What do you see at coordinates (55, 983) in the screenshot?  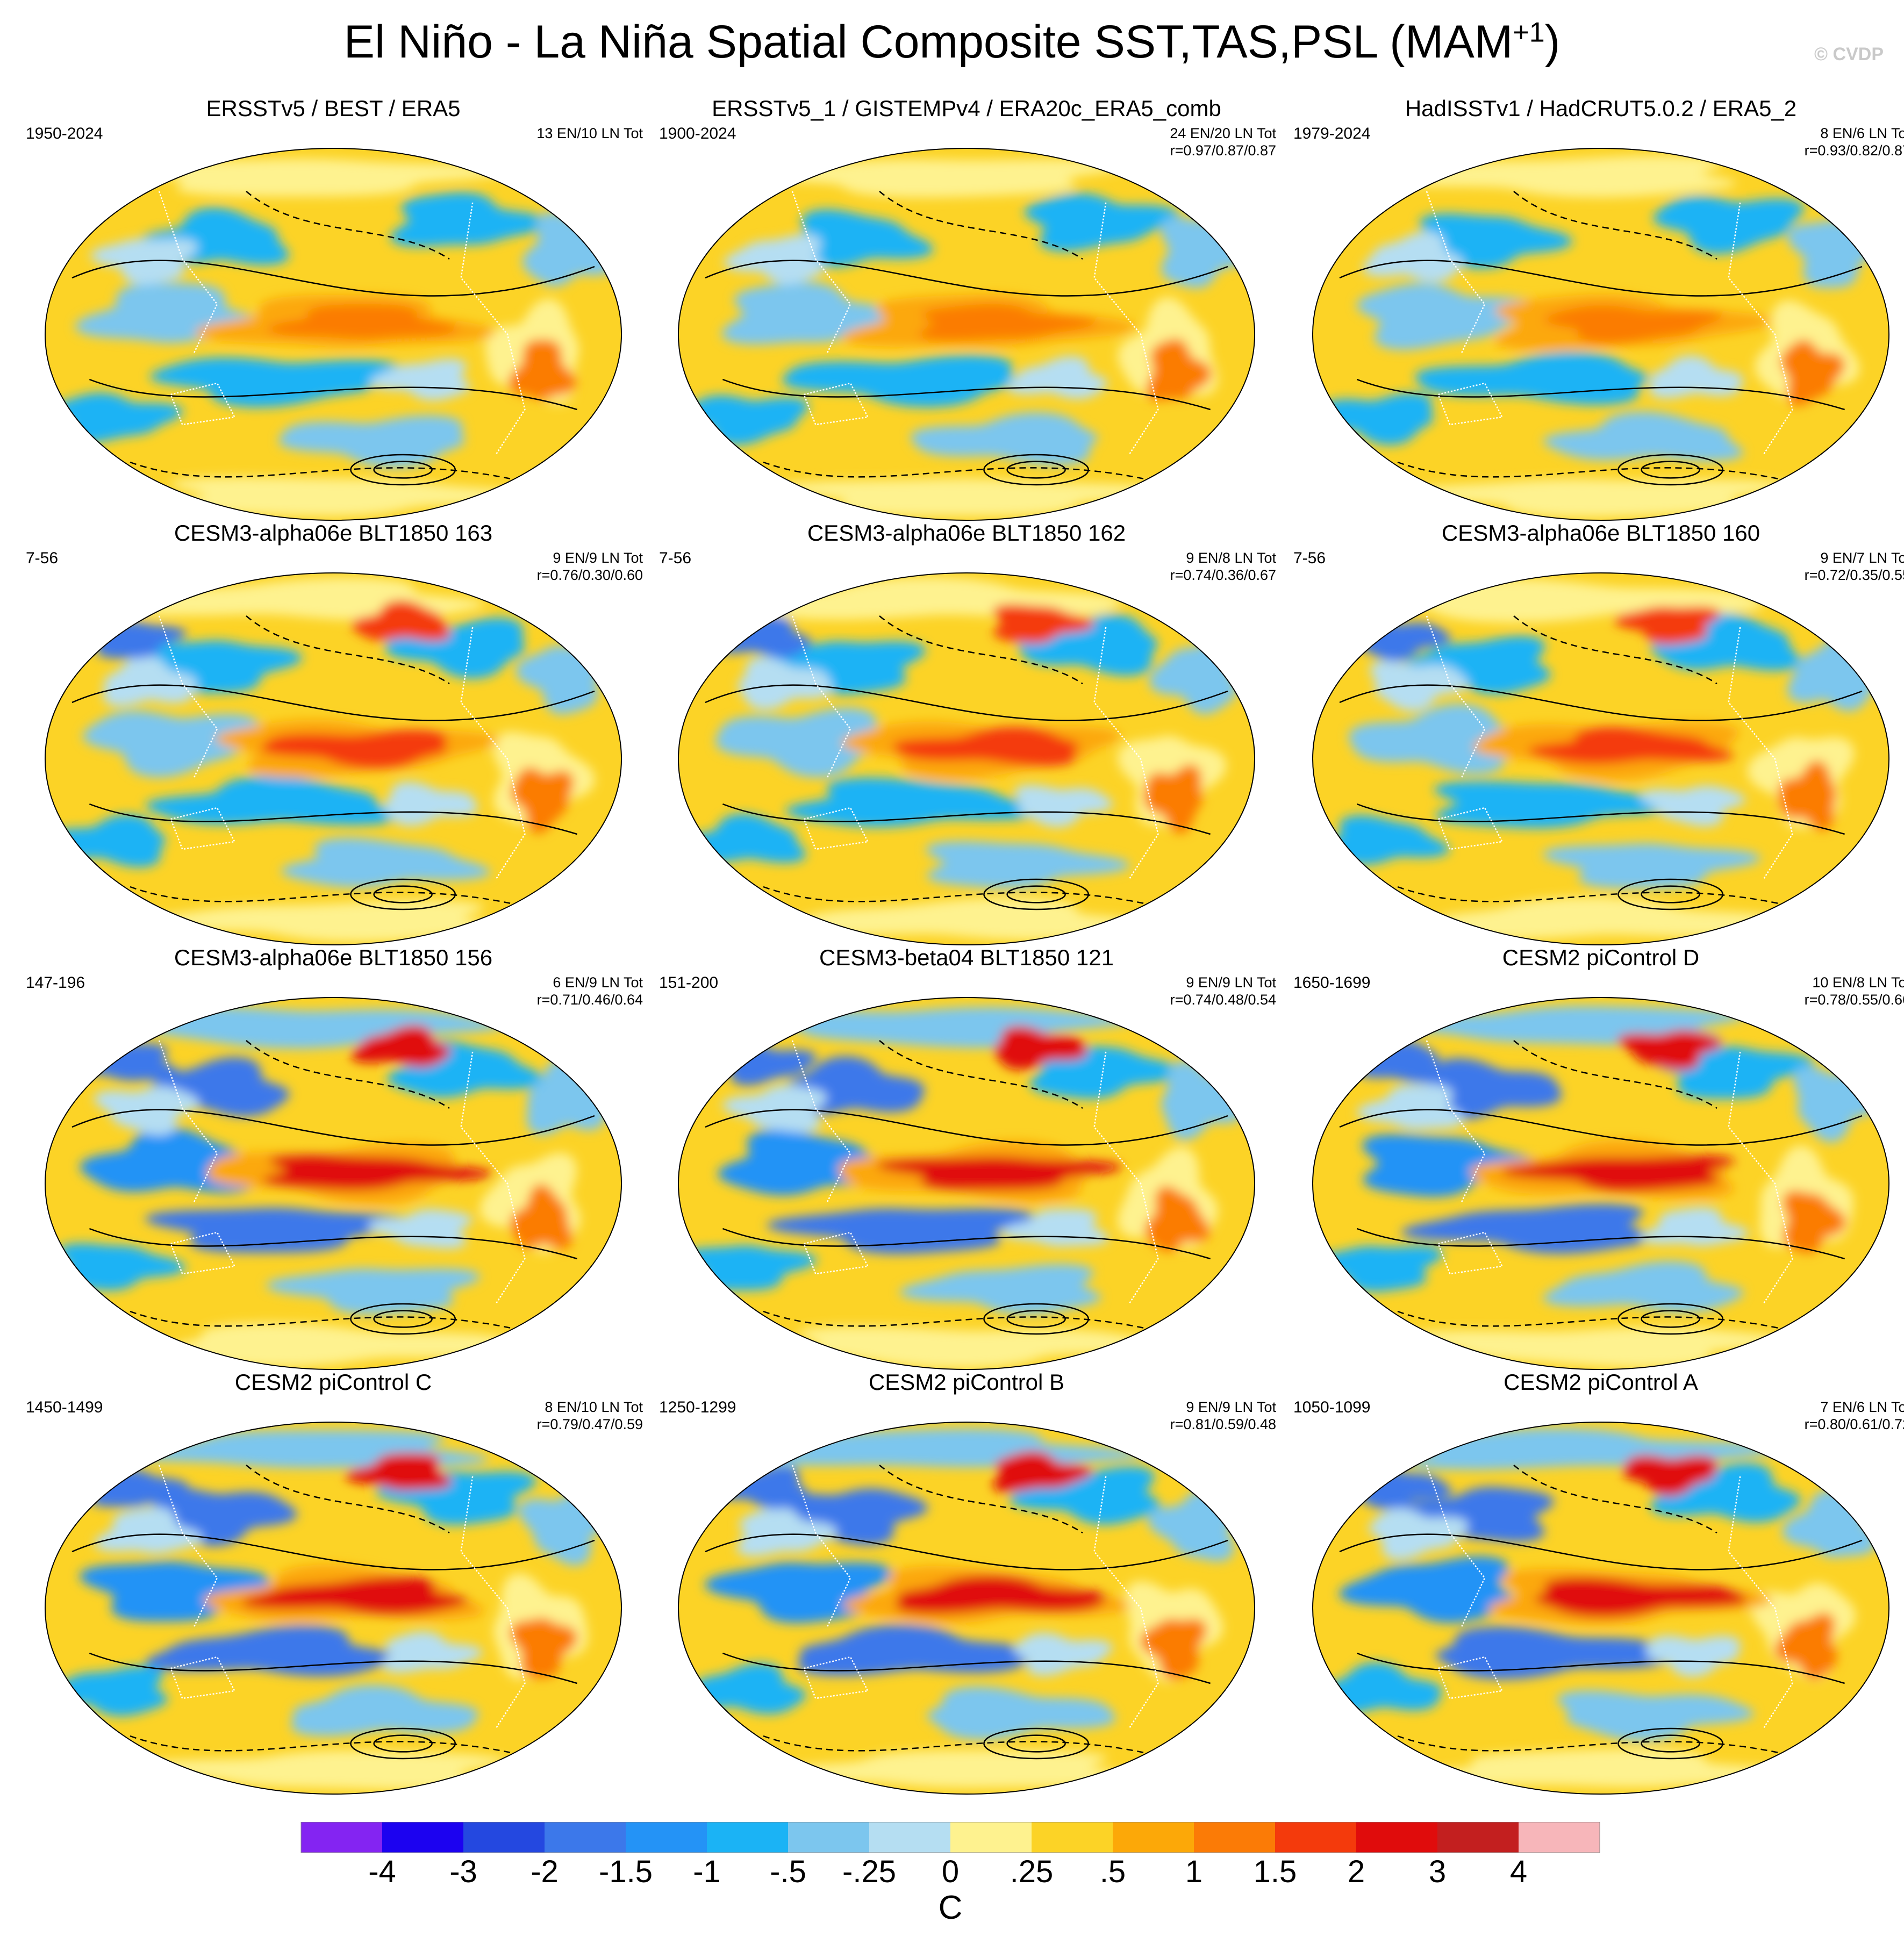 I see `panel-period: 147-196` at bounding box center [55, 983].